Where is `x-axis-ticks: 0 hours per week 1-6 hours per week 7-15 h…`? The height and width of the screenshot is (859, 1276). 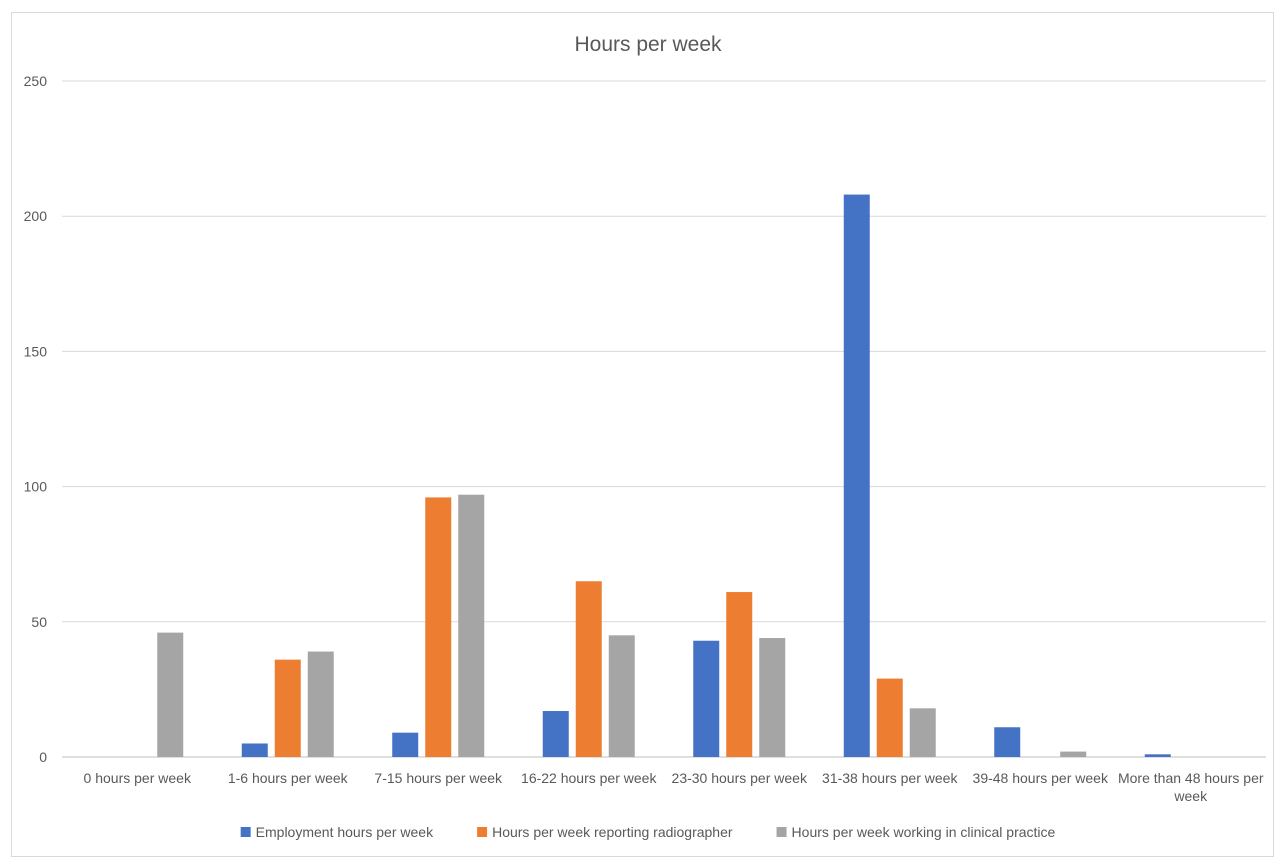
x-axis-ticks: 0 hours per week 1-6 hours per week 7-15 h… is located at coordinates (674, 787).